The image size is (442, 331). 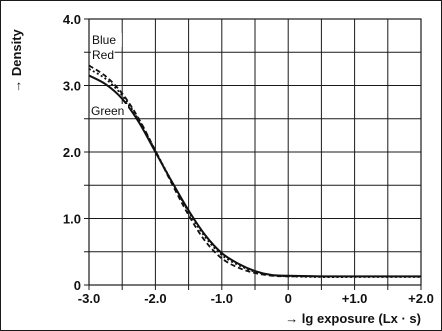 I want to click on y-axis-label: → Density, so click(x=16, y=60).